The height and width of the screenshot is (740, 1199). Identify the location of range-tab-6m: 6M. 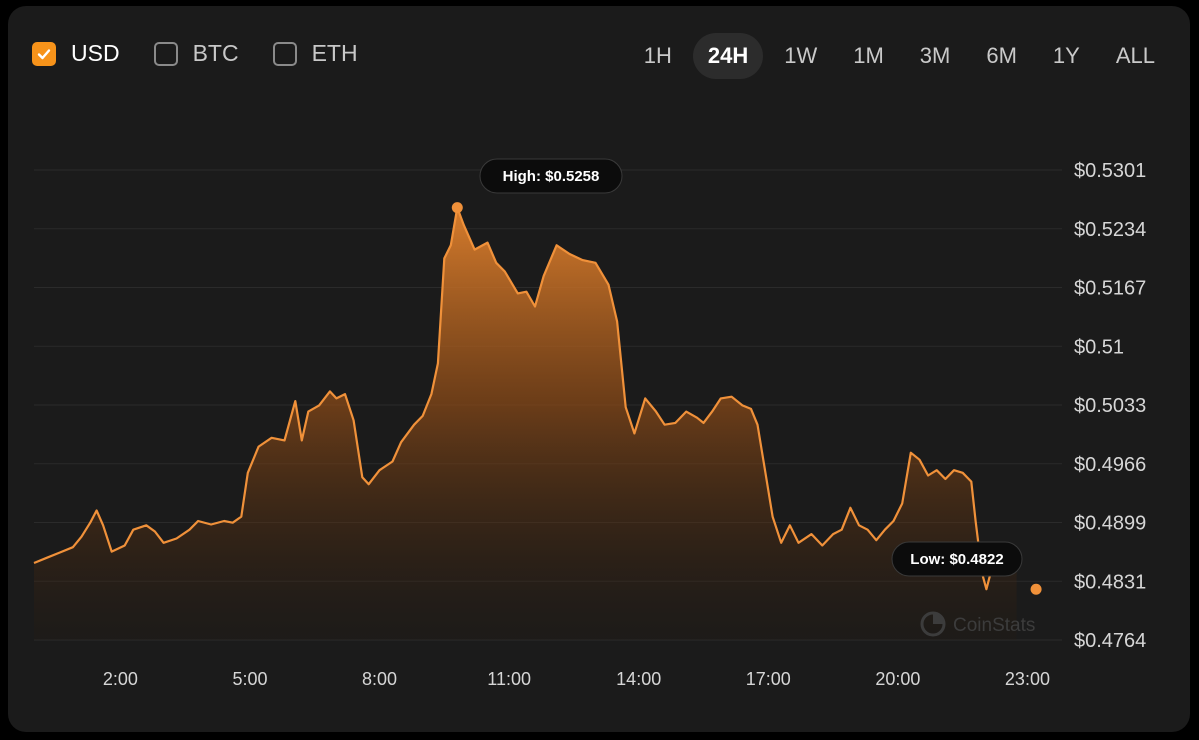
(1001, 55).